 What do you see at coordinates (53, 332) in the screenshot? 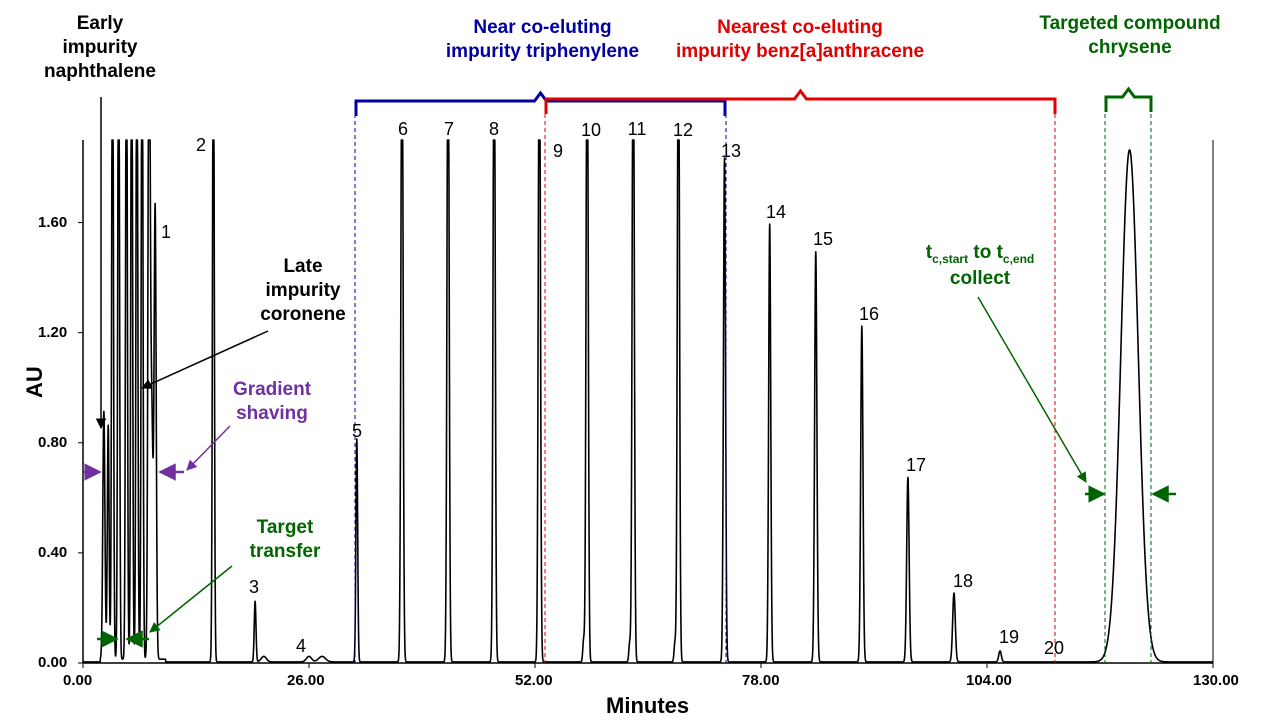
I see `y-tick-label: 1.20` at bounding box center [53, 332].